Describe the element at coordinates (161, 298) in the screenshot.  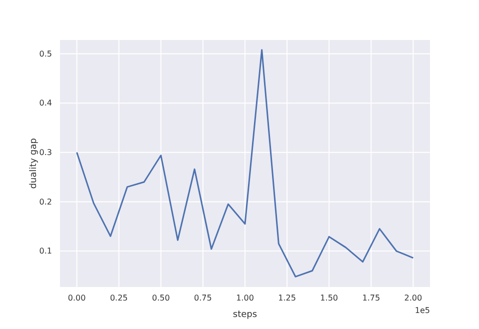
I see `x-tick-label: 0.50` at that location.